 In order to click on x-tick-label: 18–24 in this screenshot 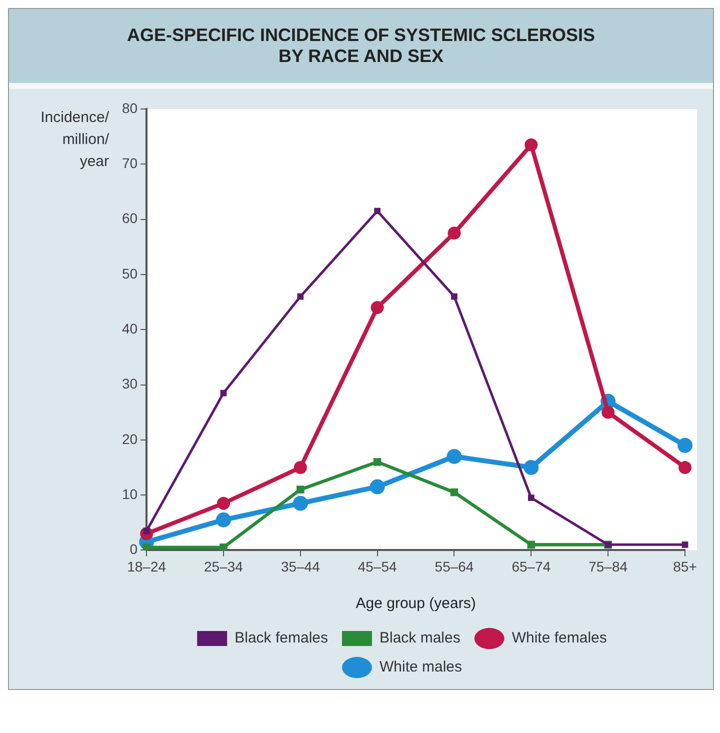, I will do `click(146, 566)`.